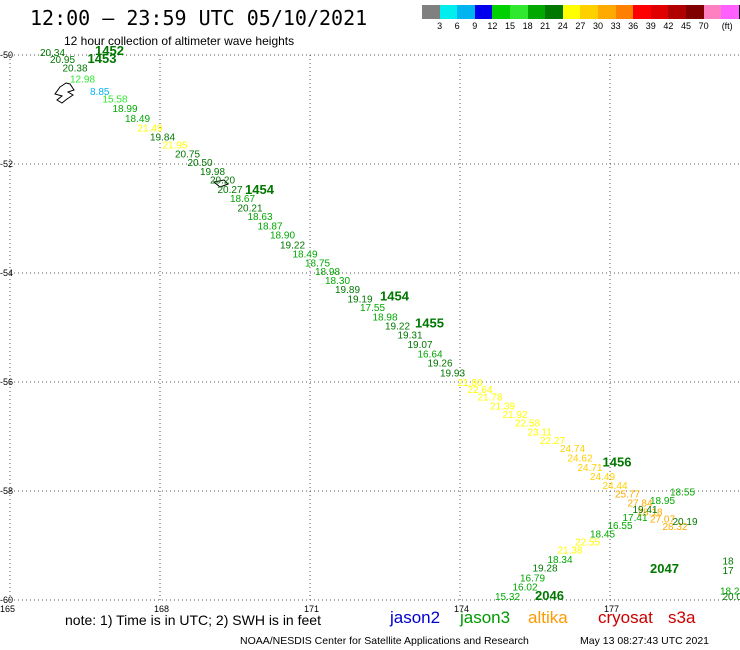 This screenshot has height=650, width=740. What do you see at coordinates (502, 406) in the screenshot?
I see `wave-height-point: 21.39` at bounding box center [502, 406].